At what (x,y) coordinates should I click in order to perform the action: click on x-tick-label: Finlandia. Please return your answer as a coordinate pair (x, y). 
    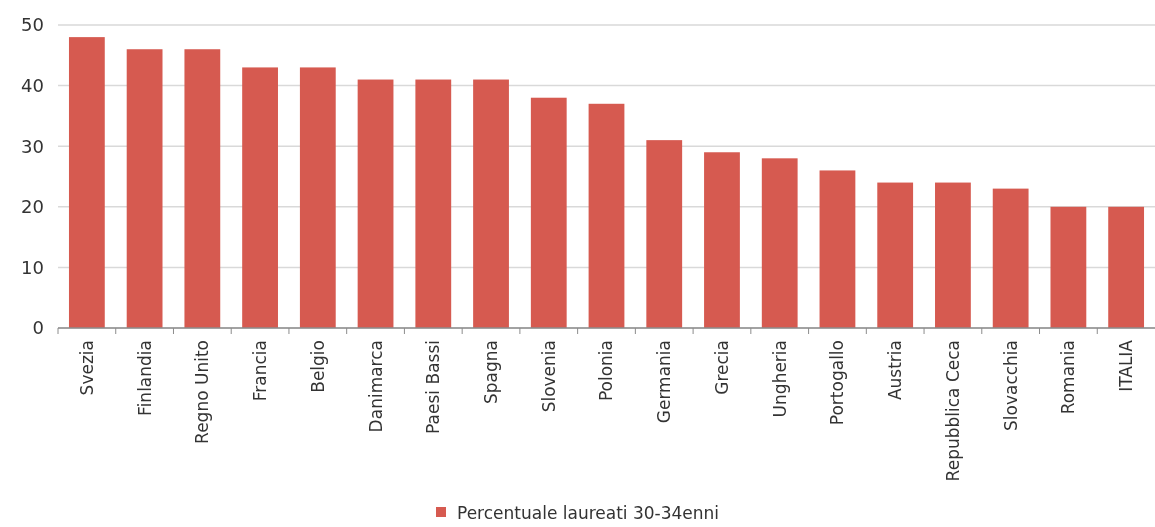
    Looking at the image, I should click on (144, 378).